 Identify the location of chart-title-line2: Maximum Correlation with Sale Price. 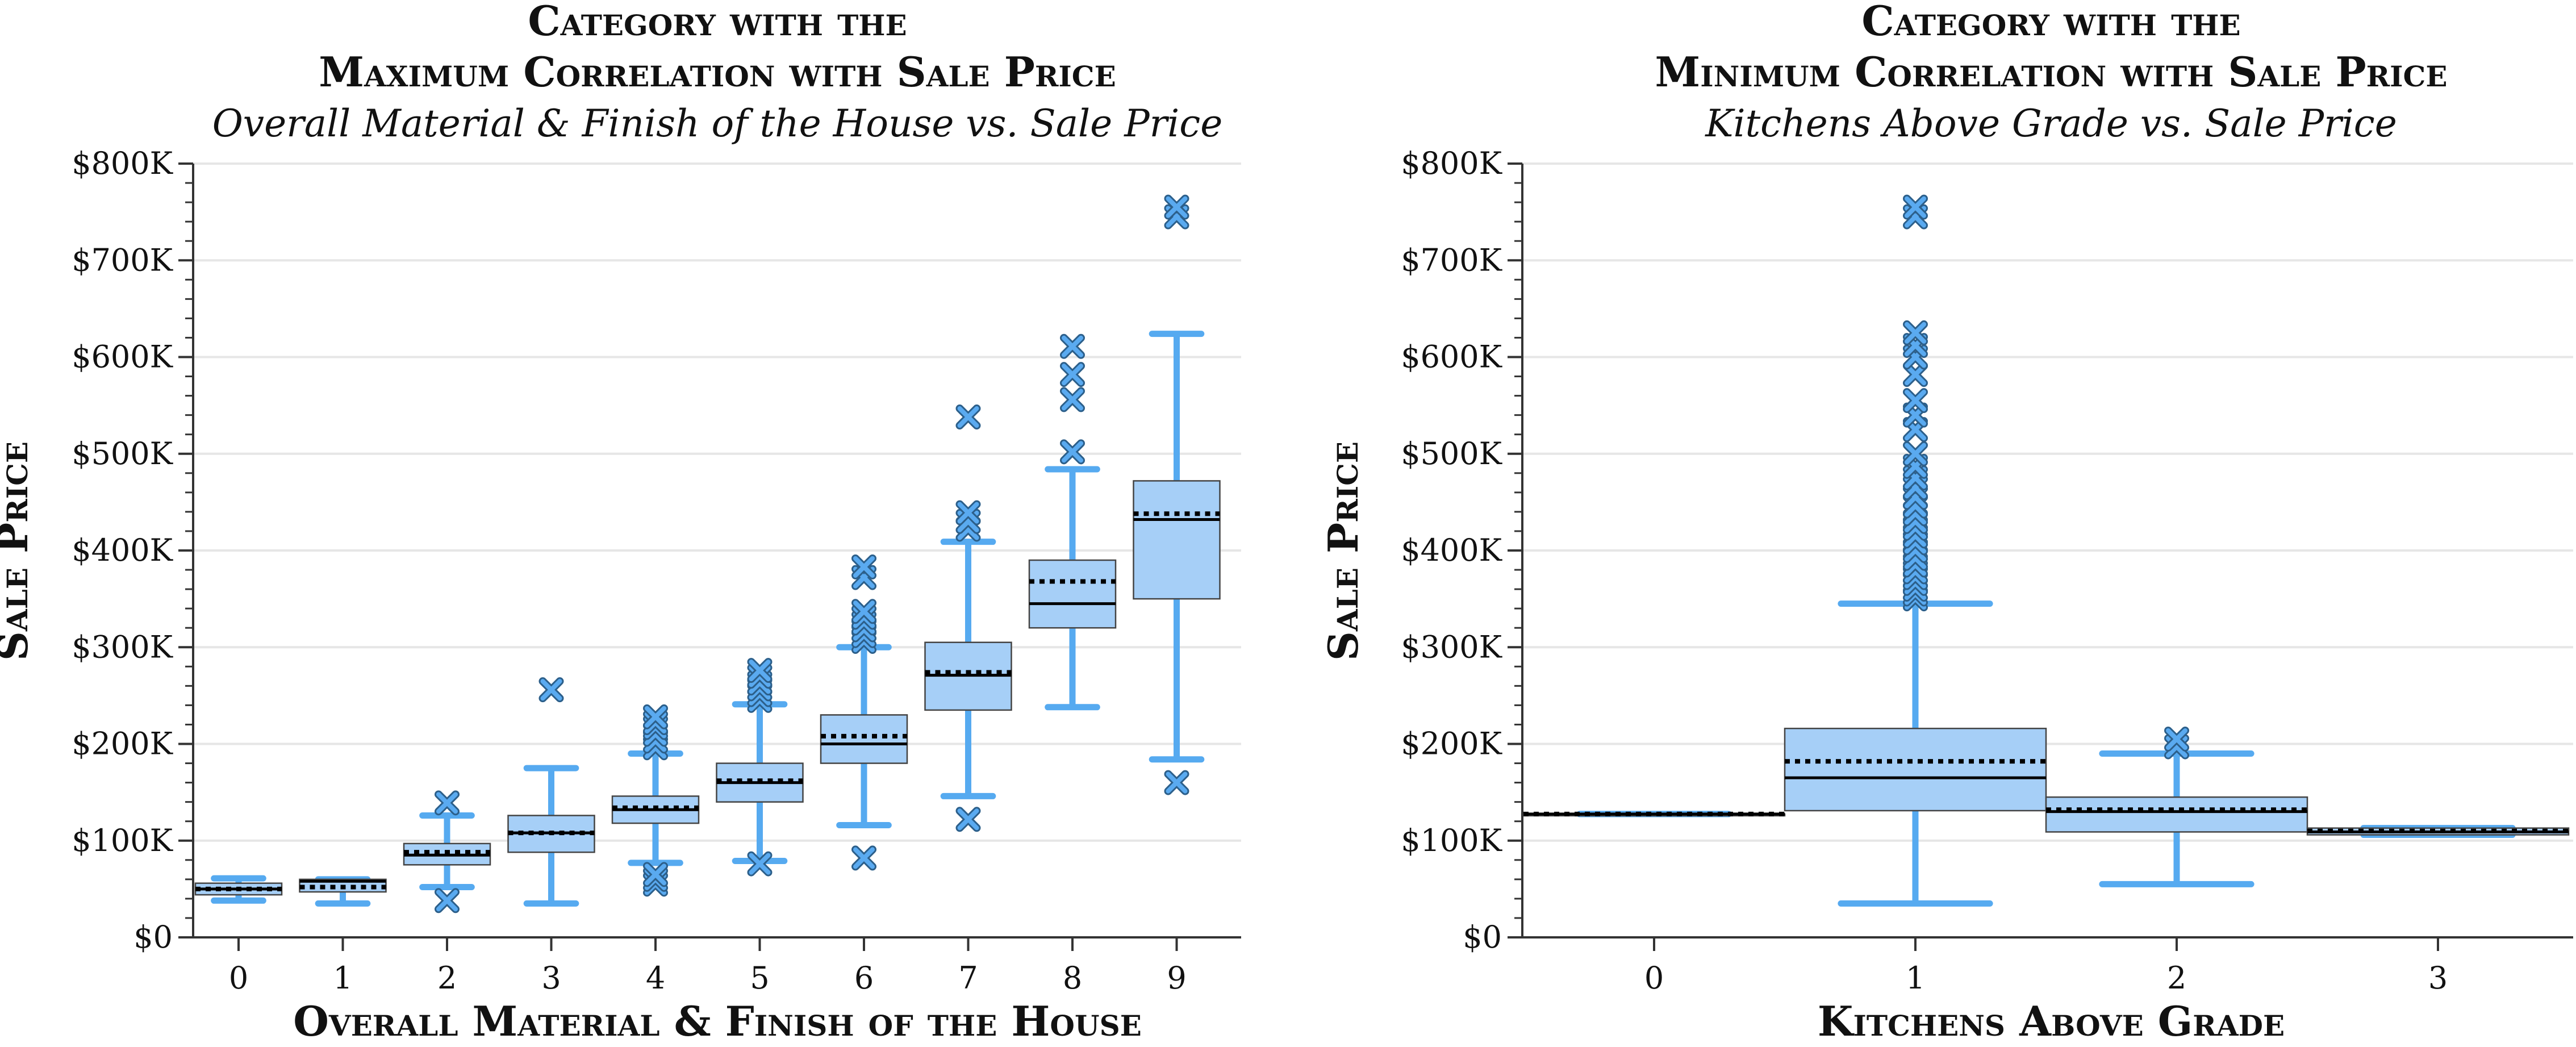
(717, 72).